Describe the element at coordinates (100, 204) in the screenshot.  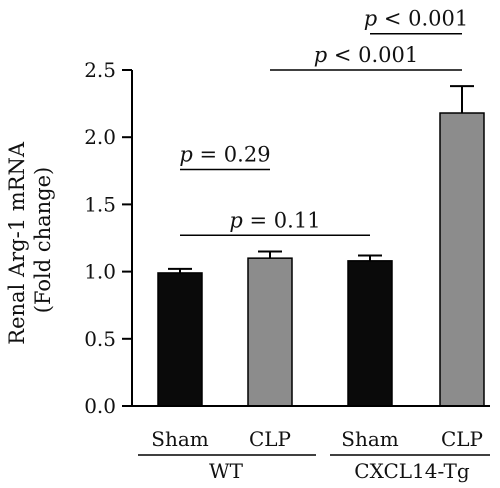
I see `y-tick-label: 1.5` at that location.